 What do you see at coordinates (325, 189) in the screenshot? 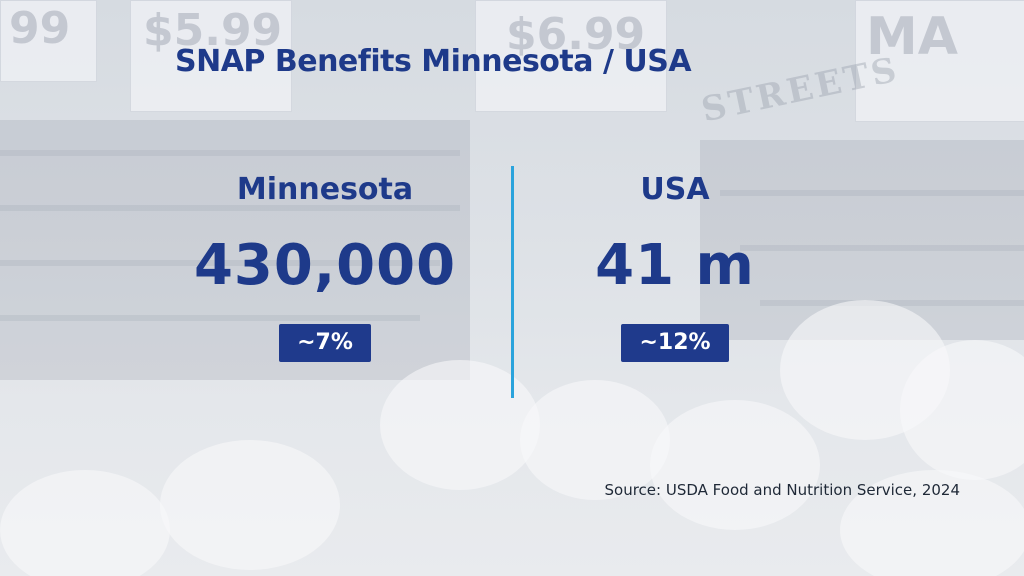
I see `minnesota-label: Minnesota` at bounding box center [325, 189].